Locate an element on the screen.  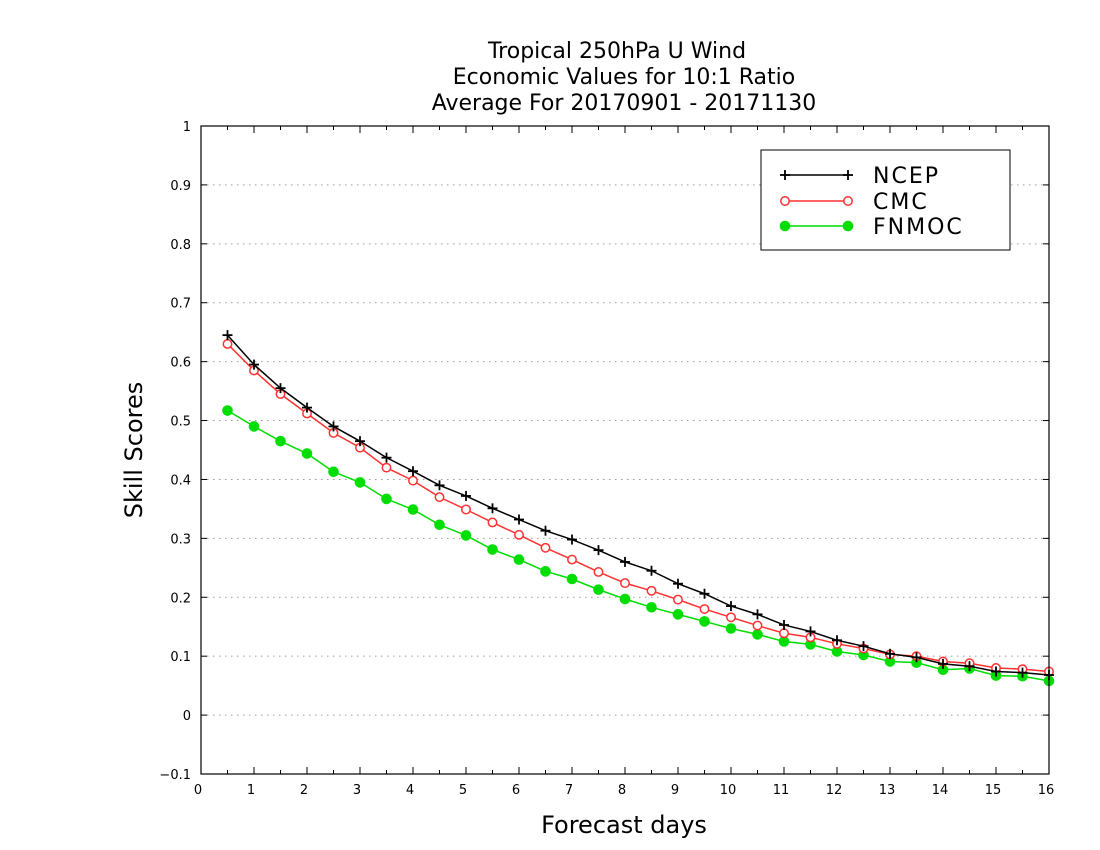
y-tick-label: 0.4 is located at coordinates (180, 480).